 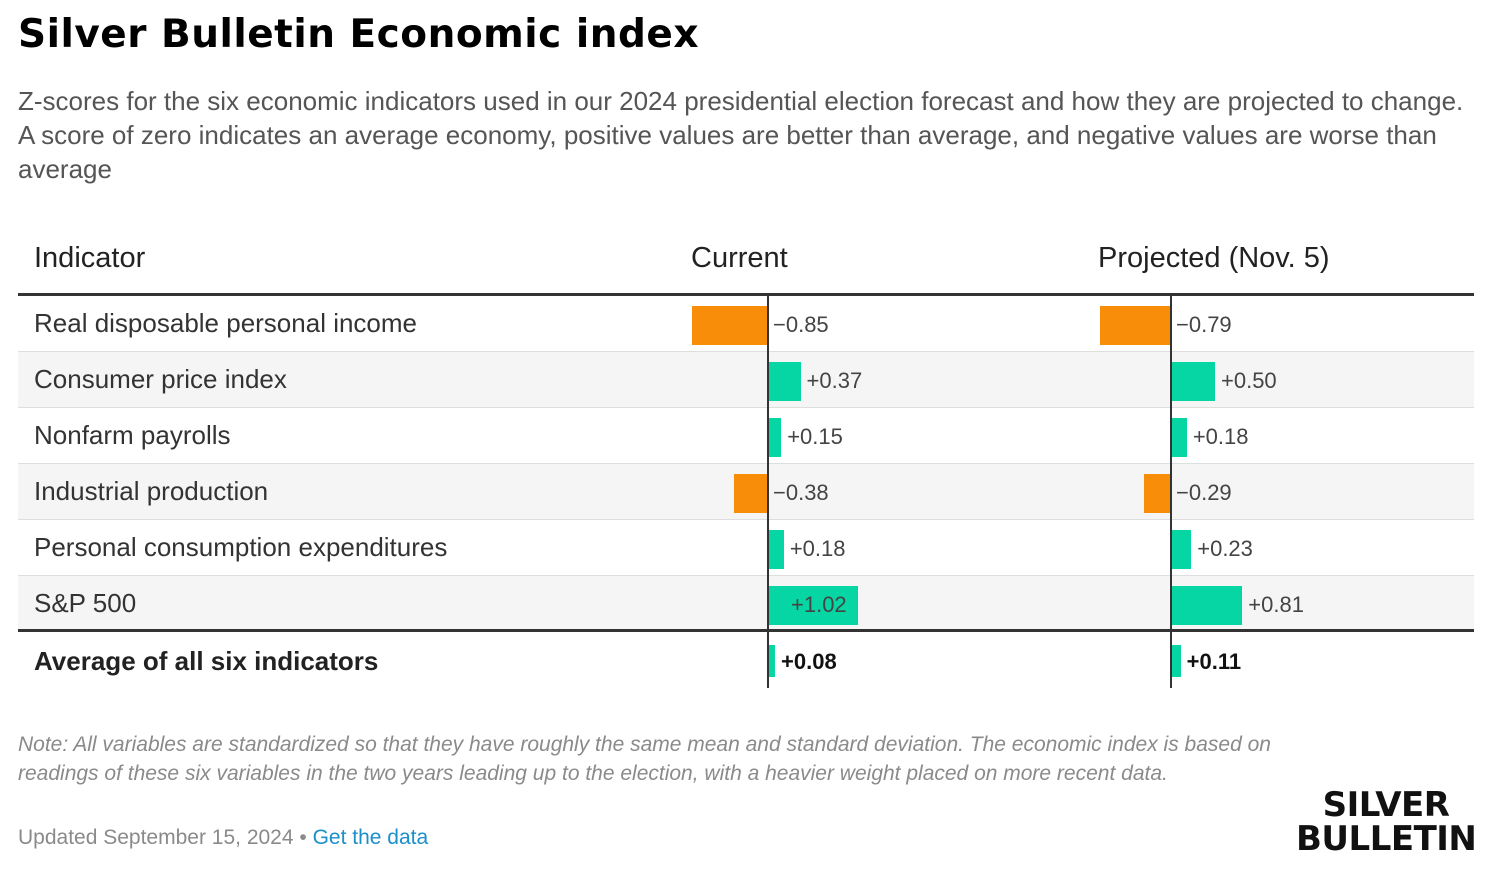 I want to click on table-header: Indicator Current Projected (Nov. 5), so click(x=746, y=262).